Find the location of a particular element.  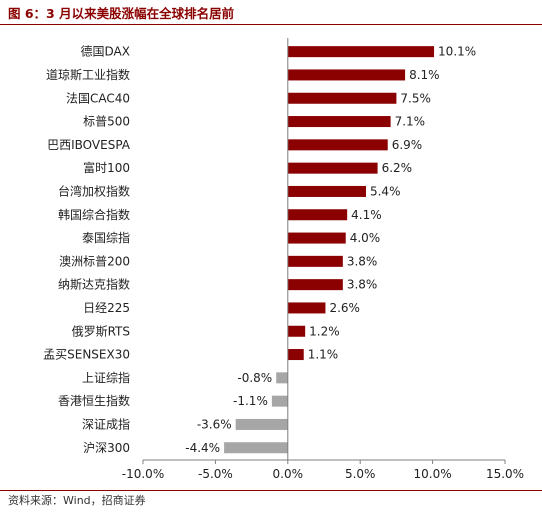

source-note: 资料来源：Wind，招商证券 is located at coordinates (77, 500).